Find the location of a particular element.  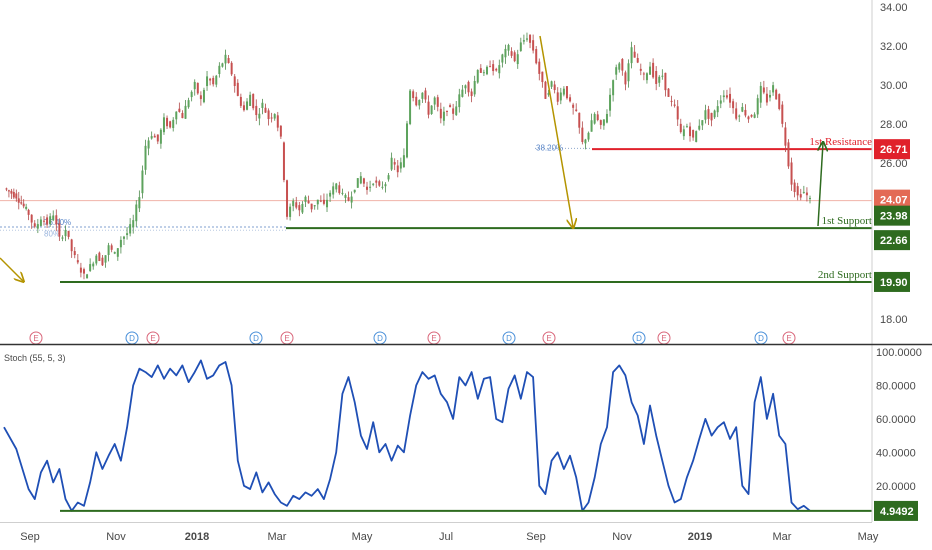

stoch-tick-label: 20.0000 is located at coordinates (896, 487).